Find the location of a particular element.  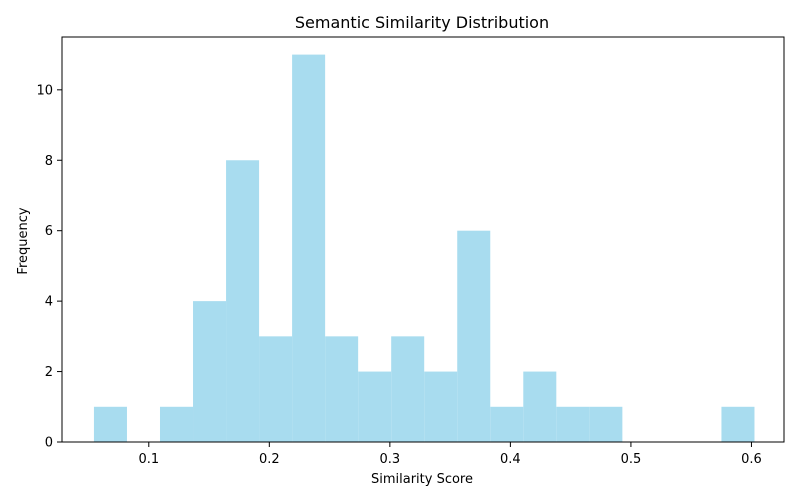

y-axis-label: Frequency is located at coordinates (23, 240).